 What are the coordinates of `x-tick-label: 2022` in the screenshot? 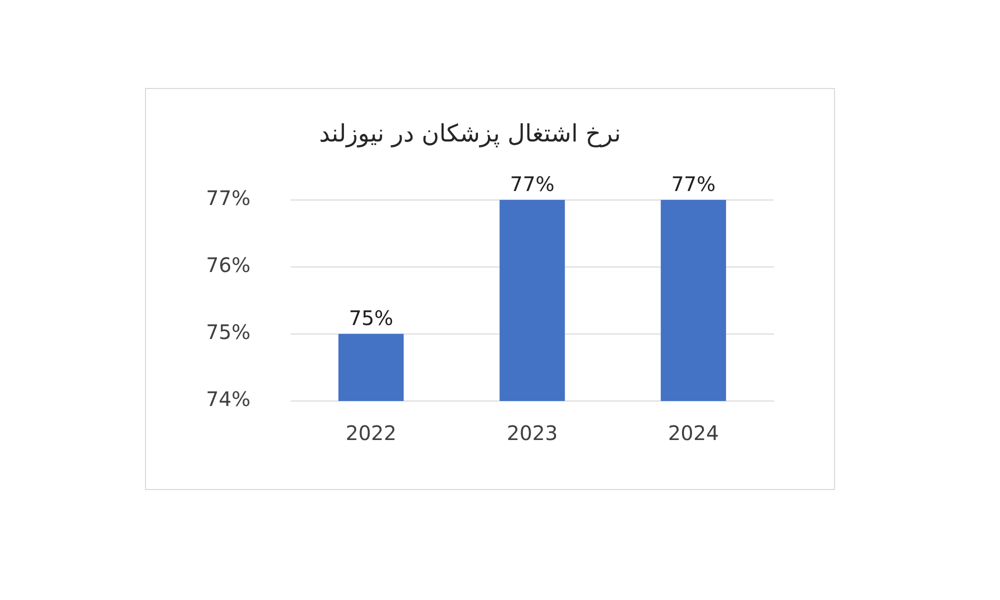 It's located at (371, 433).